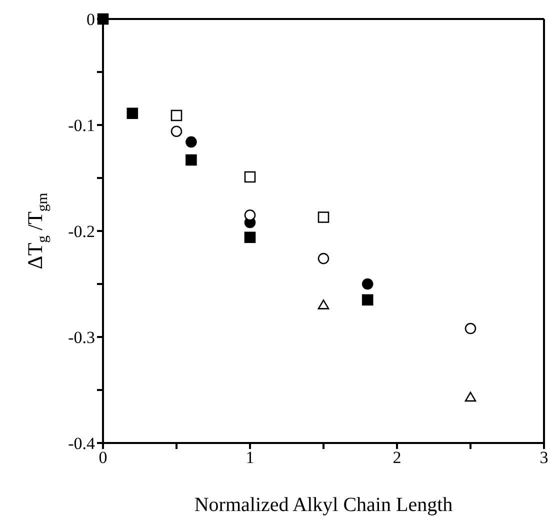 The image size is (555, 531). What do you see at coordinates (81, 232) in the screenshot?
I see `y-tick-label: -0.2` at bounding box center [81, 232].